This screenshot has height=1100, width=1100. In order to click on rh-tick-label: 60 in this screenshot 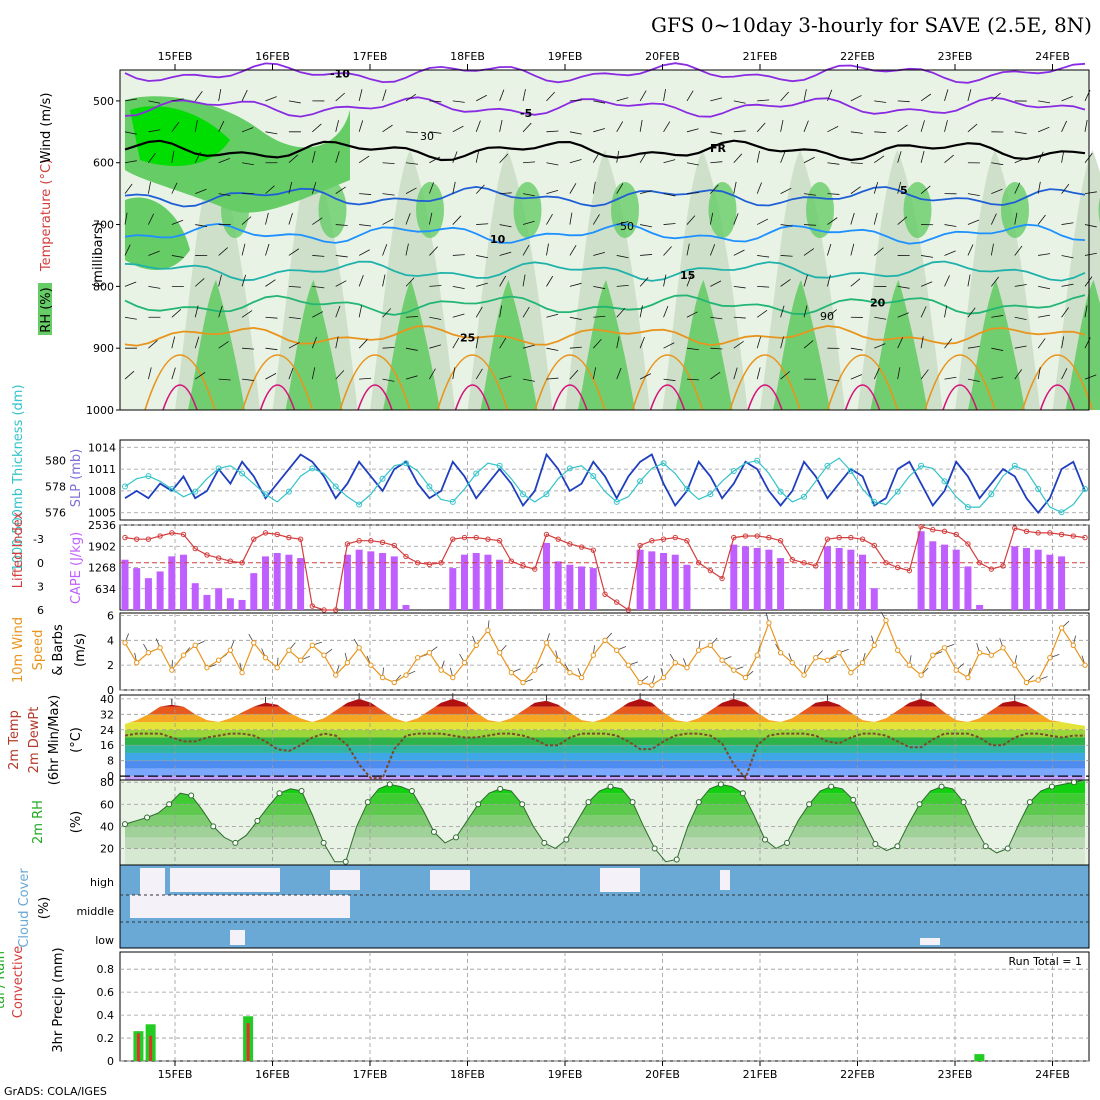, I will do `click(107, 804)`.